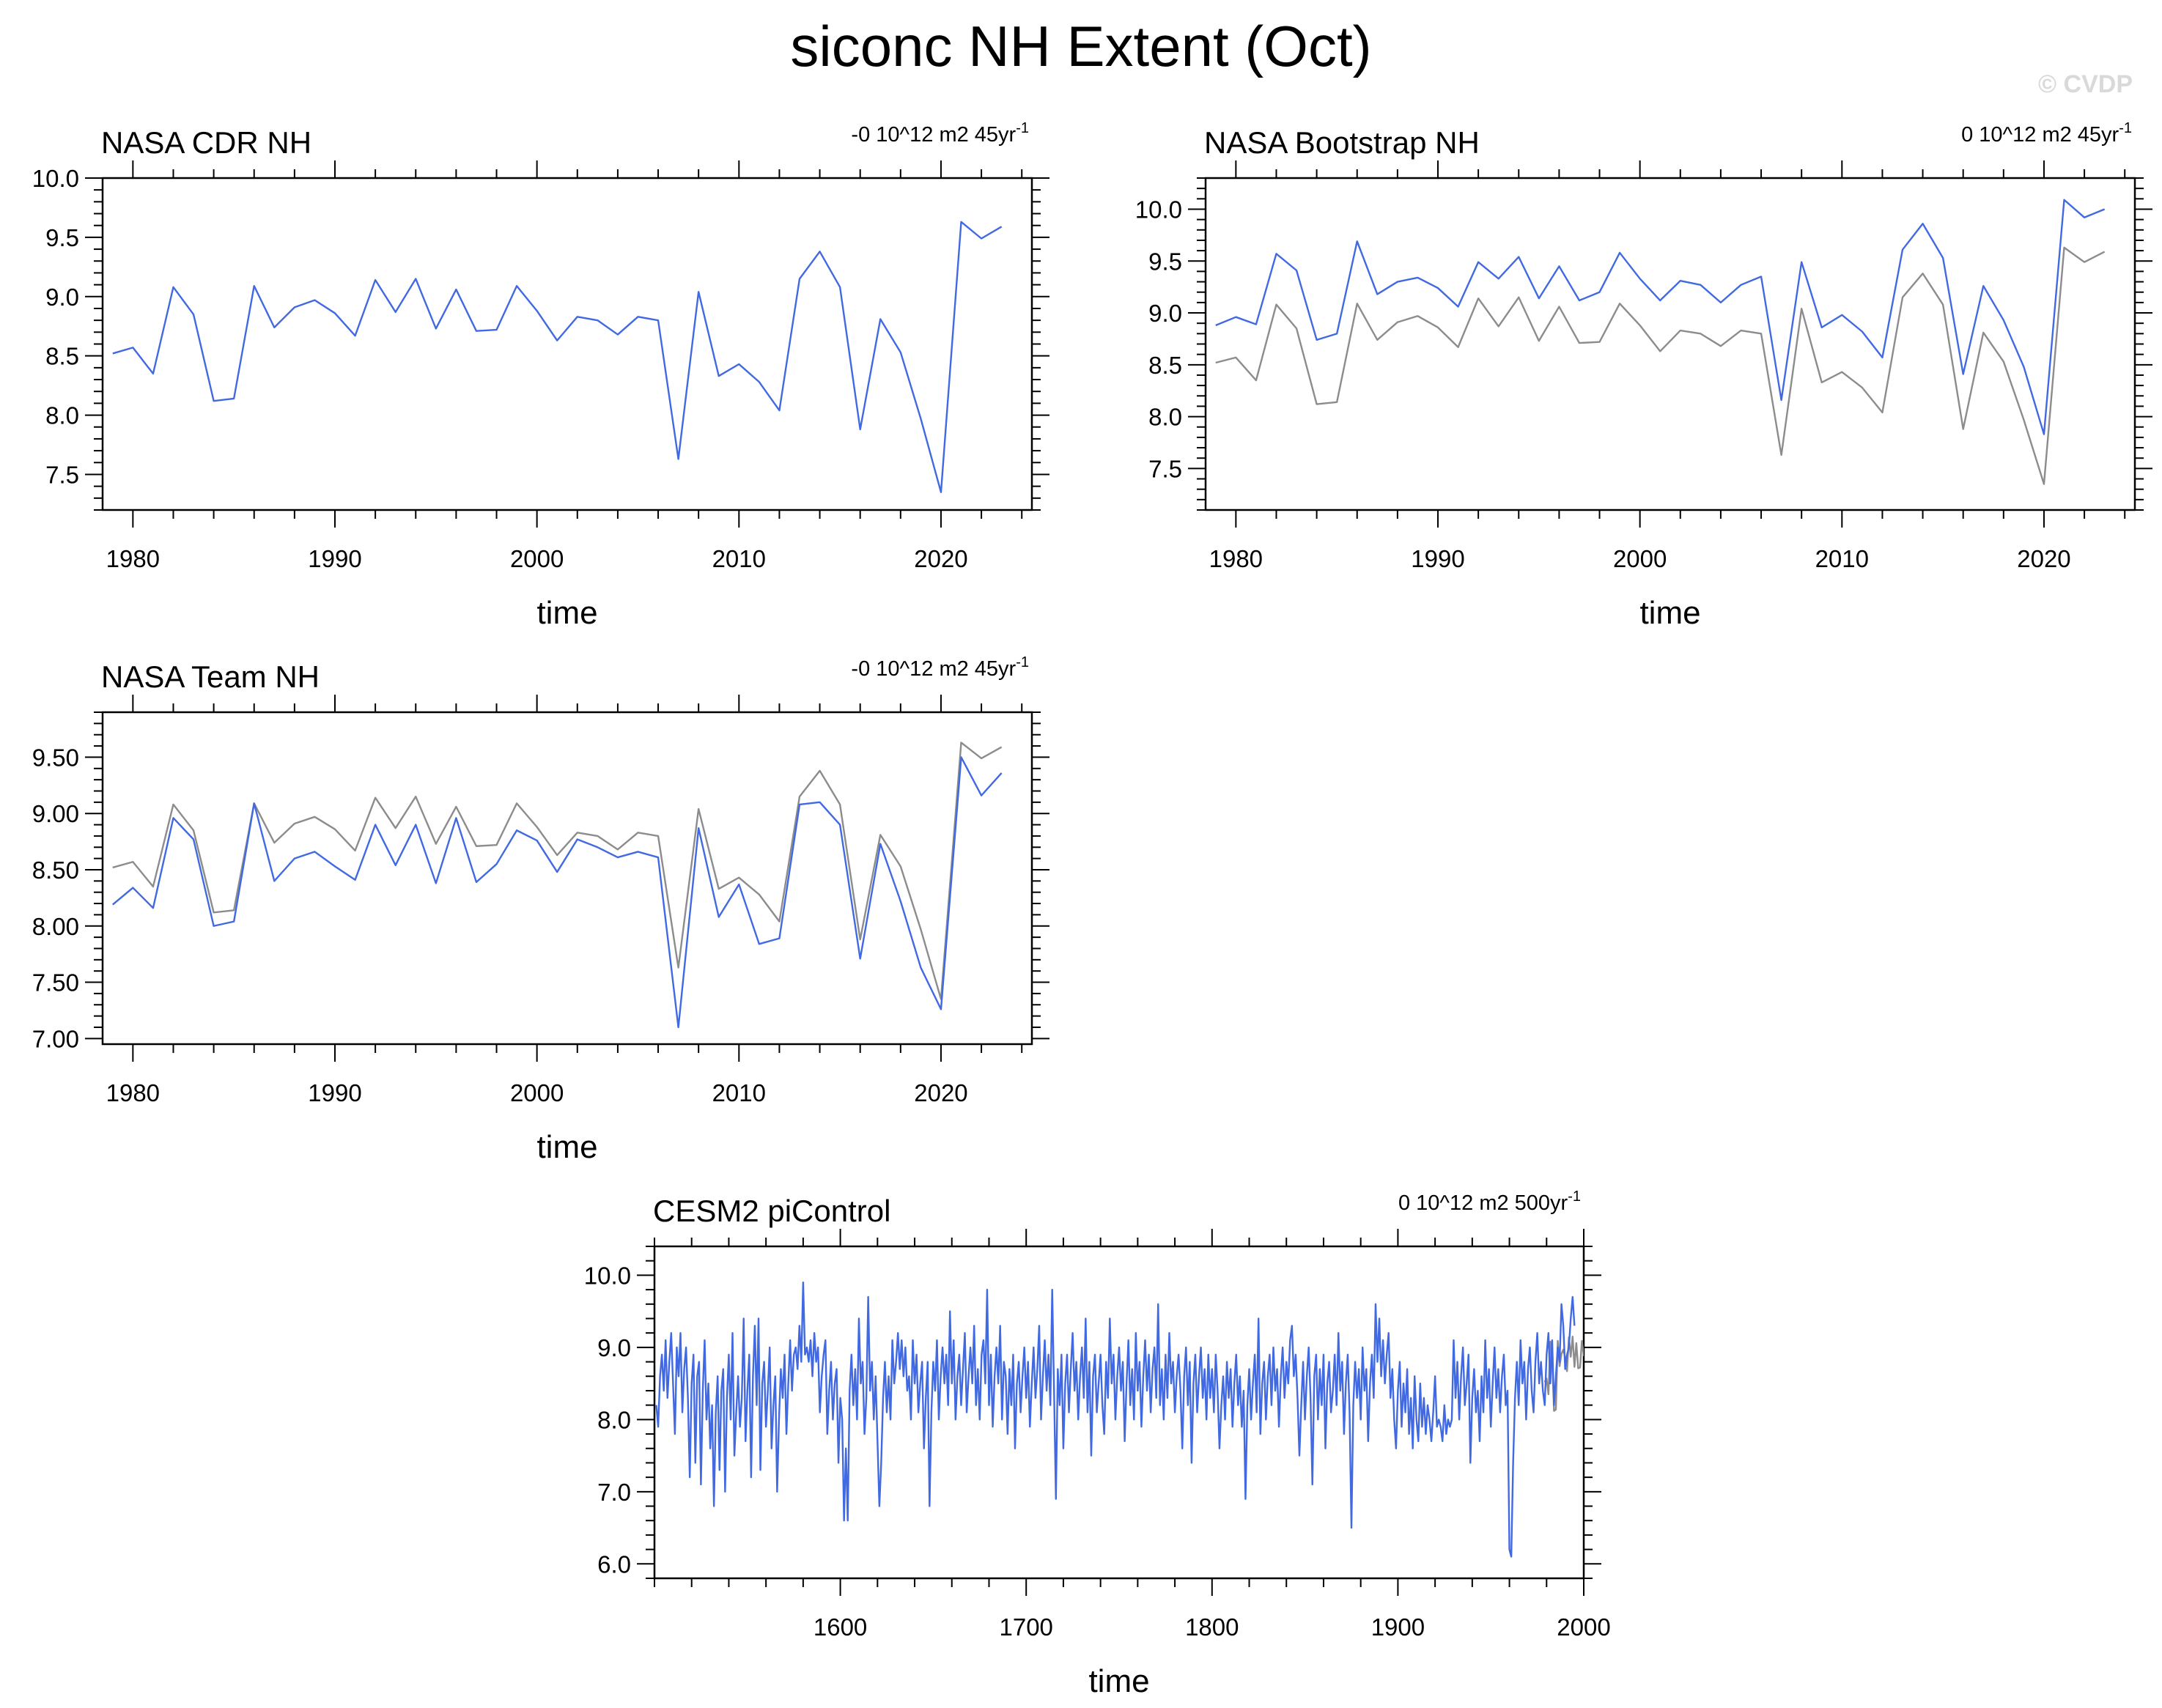 The height and width of the screenshot is (1708, 2162). I want to click on panel-title: NASA CDR NH, so click(206, 142).